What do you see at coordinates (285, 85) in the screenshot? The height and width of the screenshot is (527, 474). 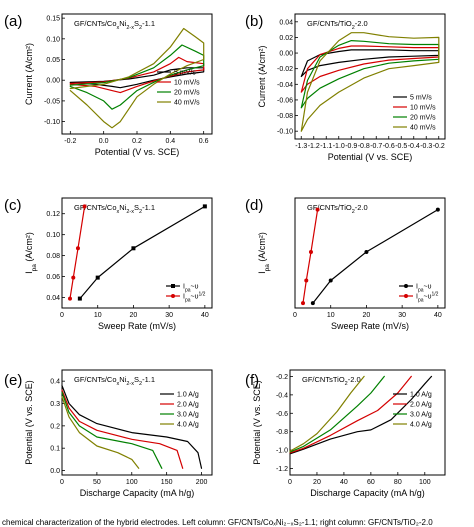 I see `y-tick-label: -0.04` at bounding box center [285, 85].